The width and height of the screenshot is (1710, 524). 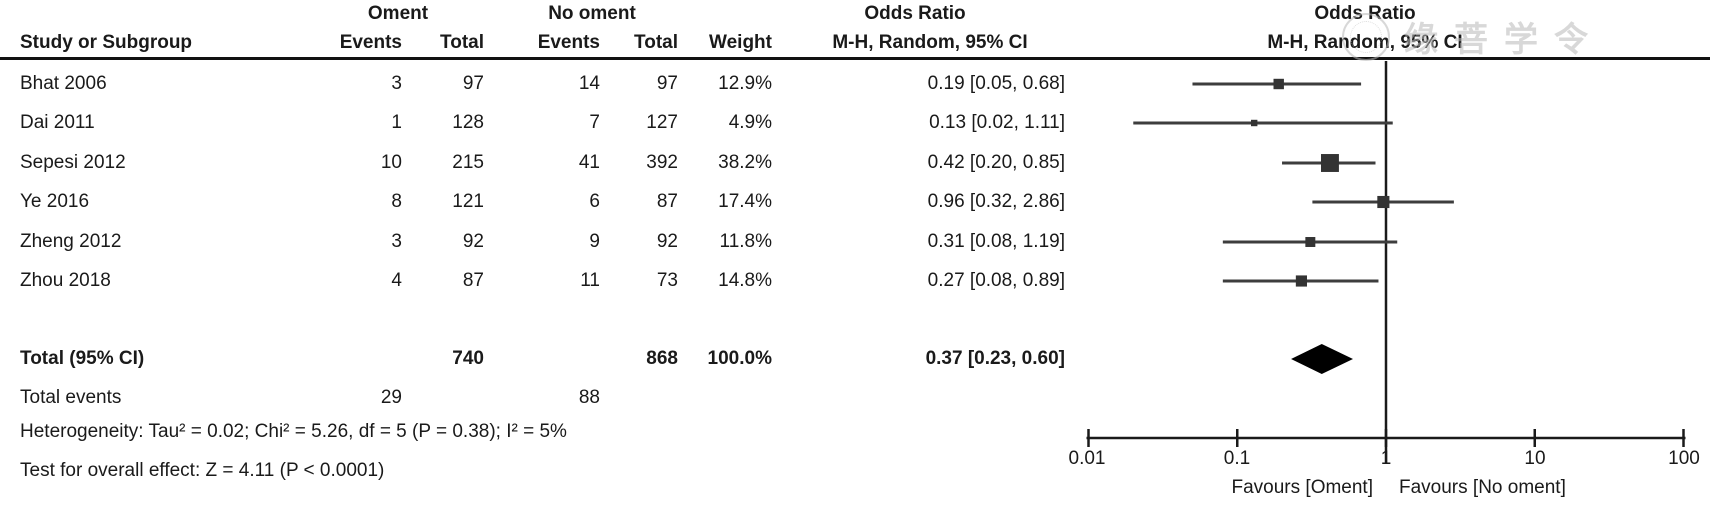 What do you see at coordinates (855, 58) in the screenshot?
I see `header-divider` at bounding box center [855, 58].